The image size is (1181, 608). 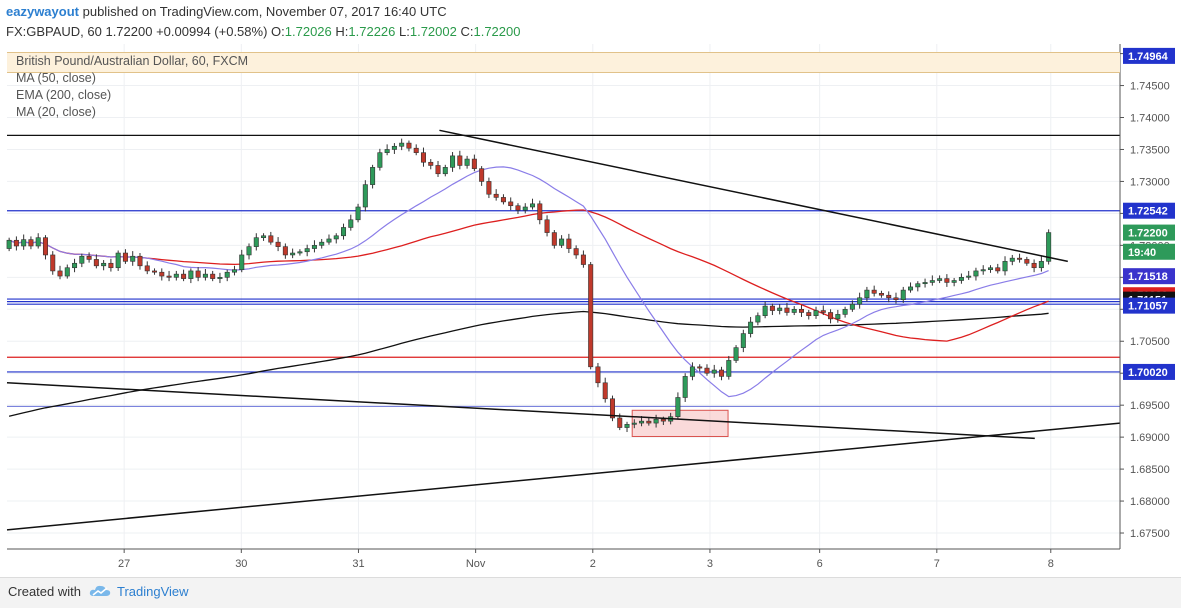 I want to click on high-label: H:, so click(x=342, y=31).